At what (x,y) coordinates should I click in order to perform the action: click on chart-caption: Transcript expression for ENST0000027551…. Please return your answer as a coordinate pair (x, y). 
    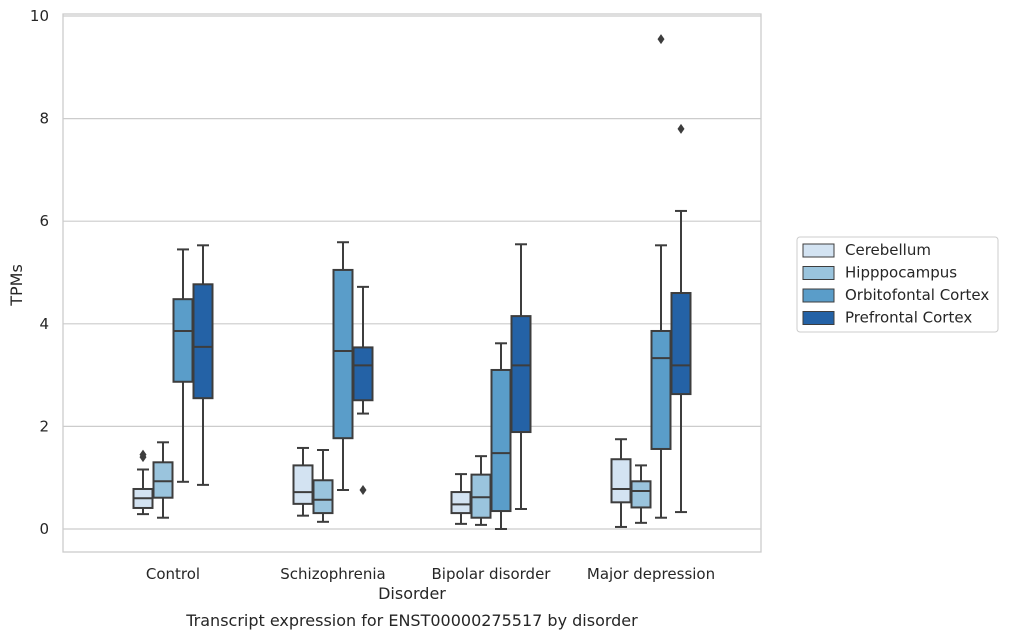
    Looking at the image, I should click on (411, 620).